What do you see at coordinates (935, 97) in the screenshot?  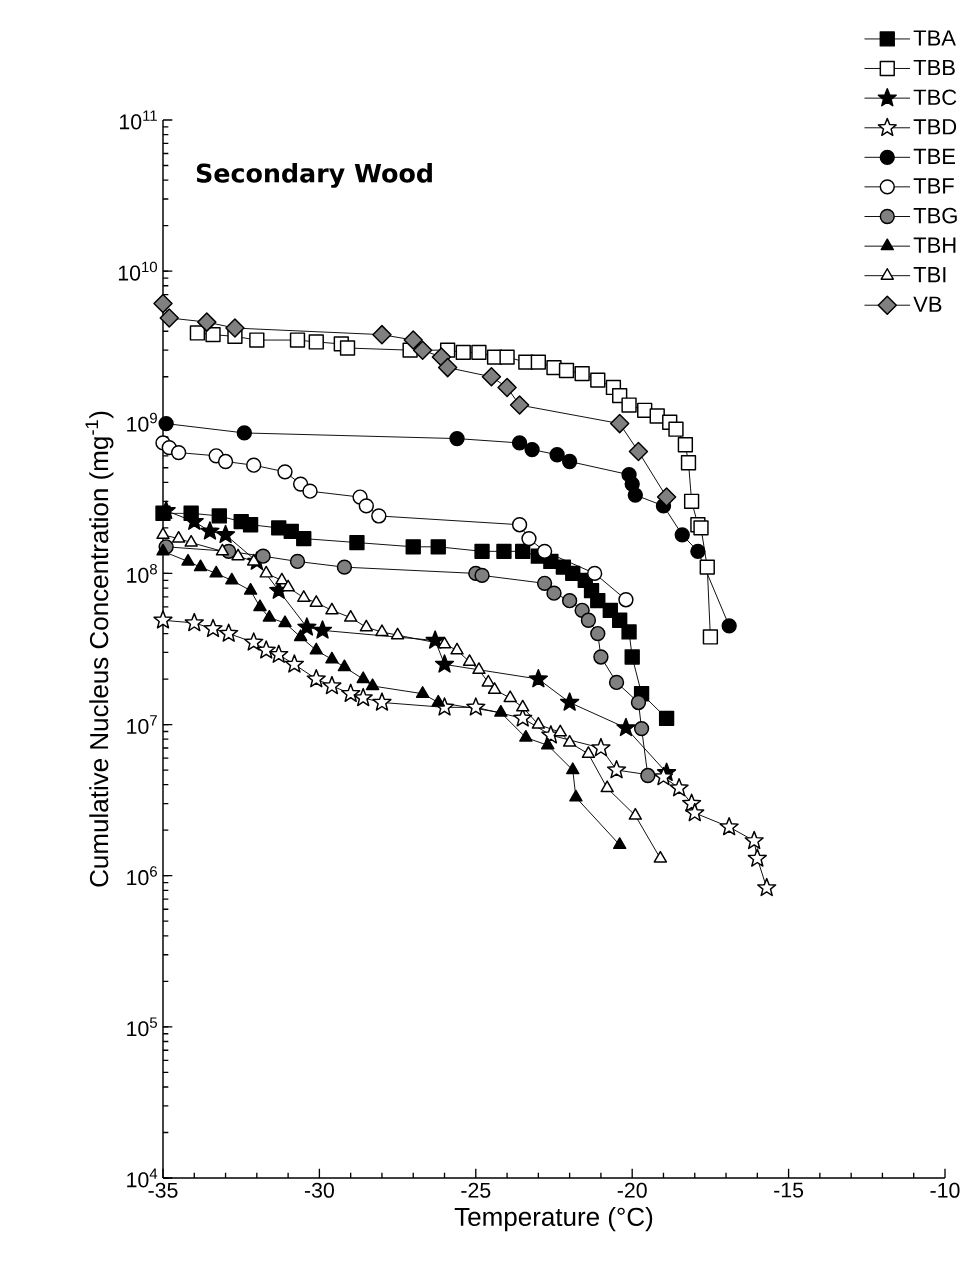 I see `legend-label: TBC` at bounding box center [935, 97].